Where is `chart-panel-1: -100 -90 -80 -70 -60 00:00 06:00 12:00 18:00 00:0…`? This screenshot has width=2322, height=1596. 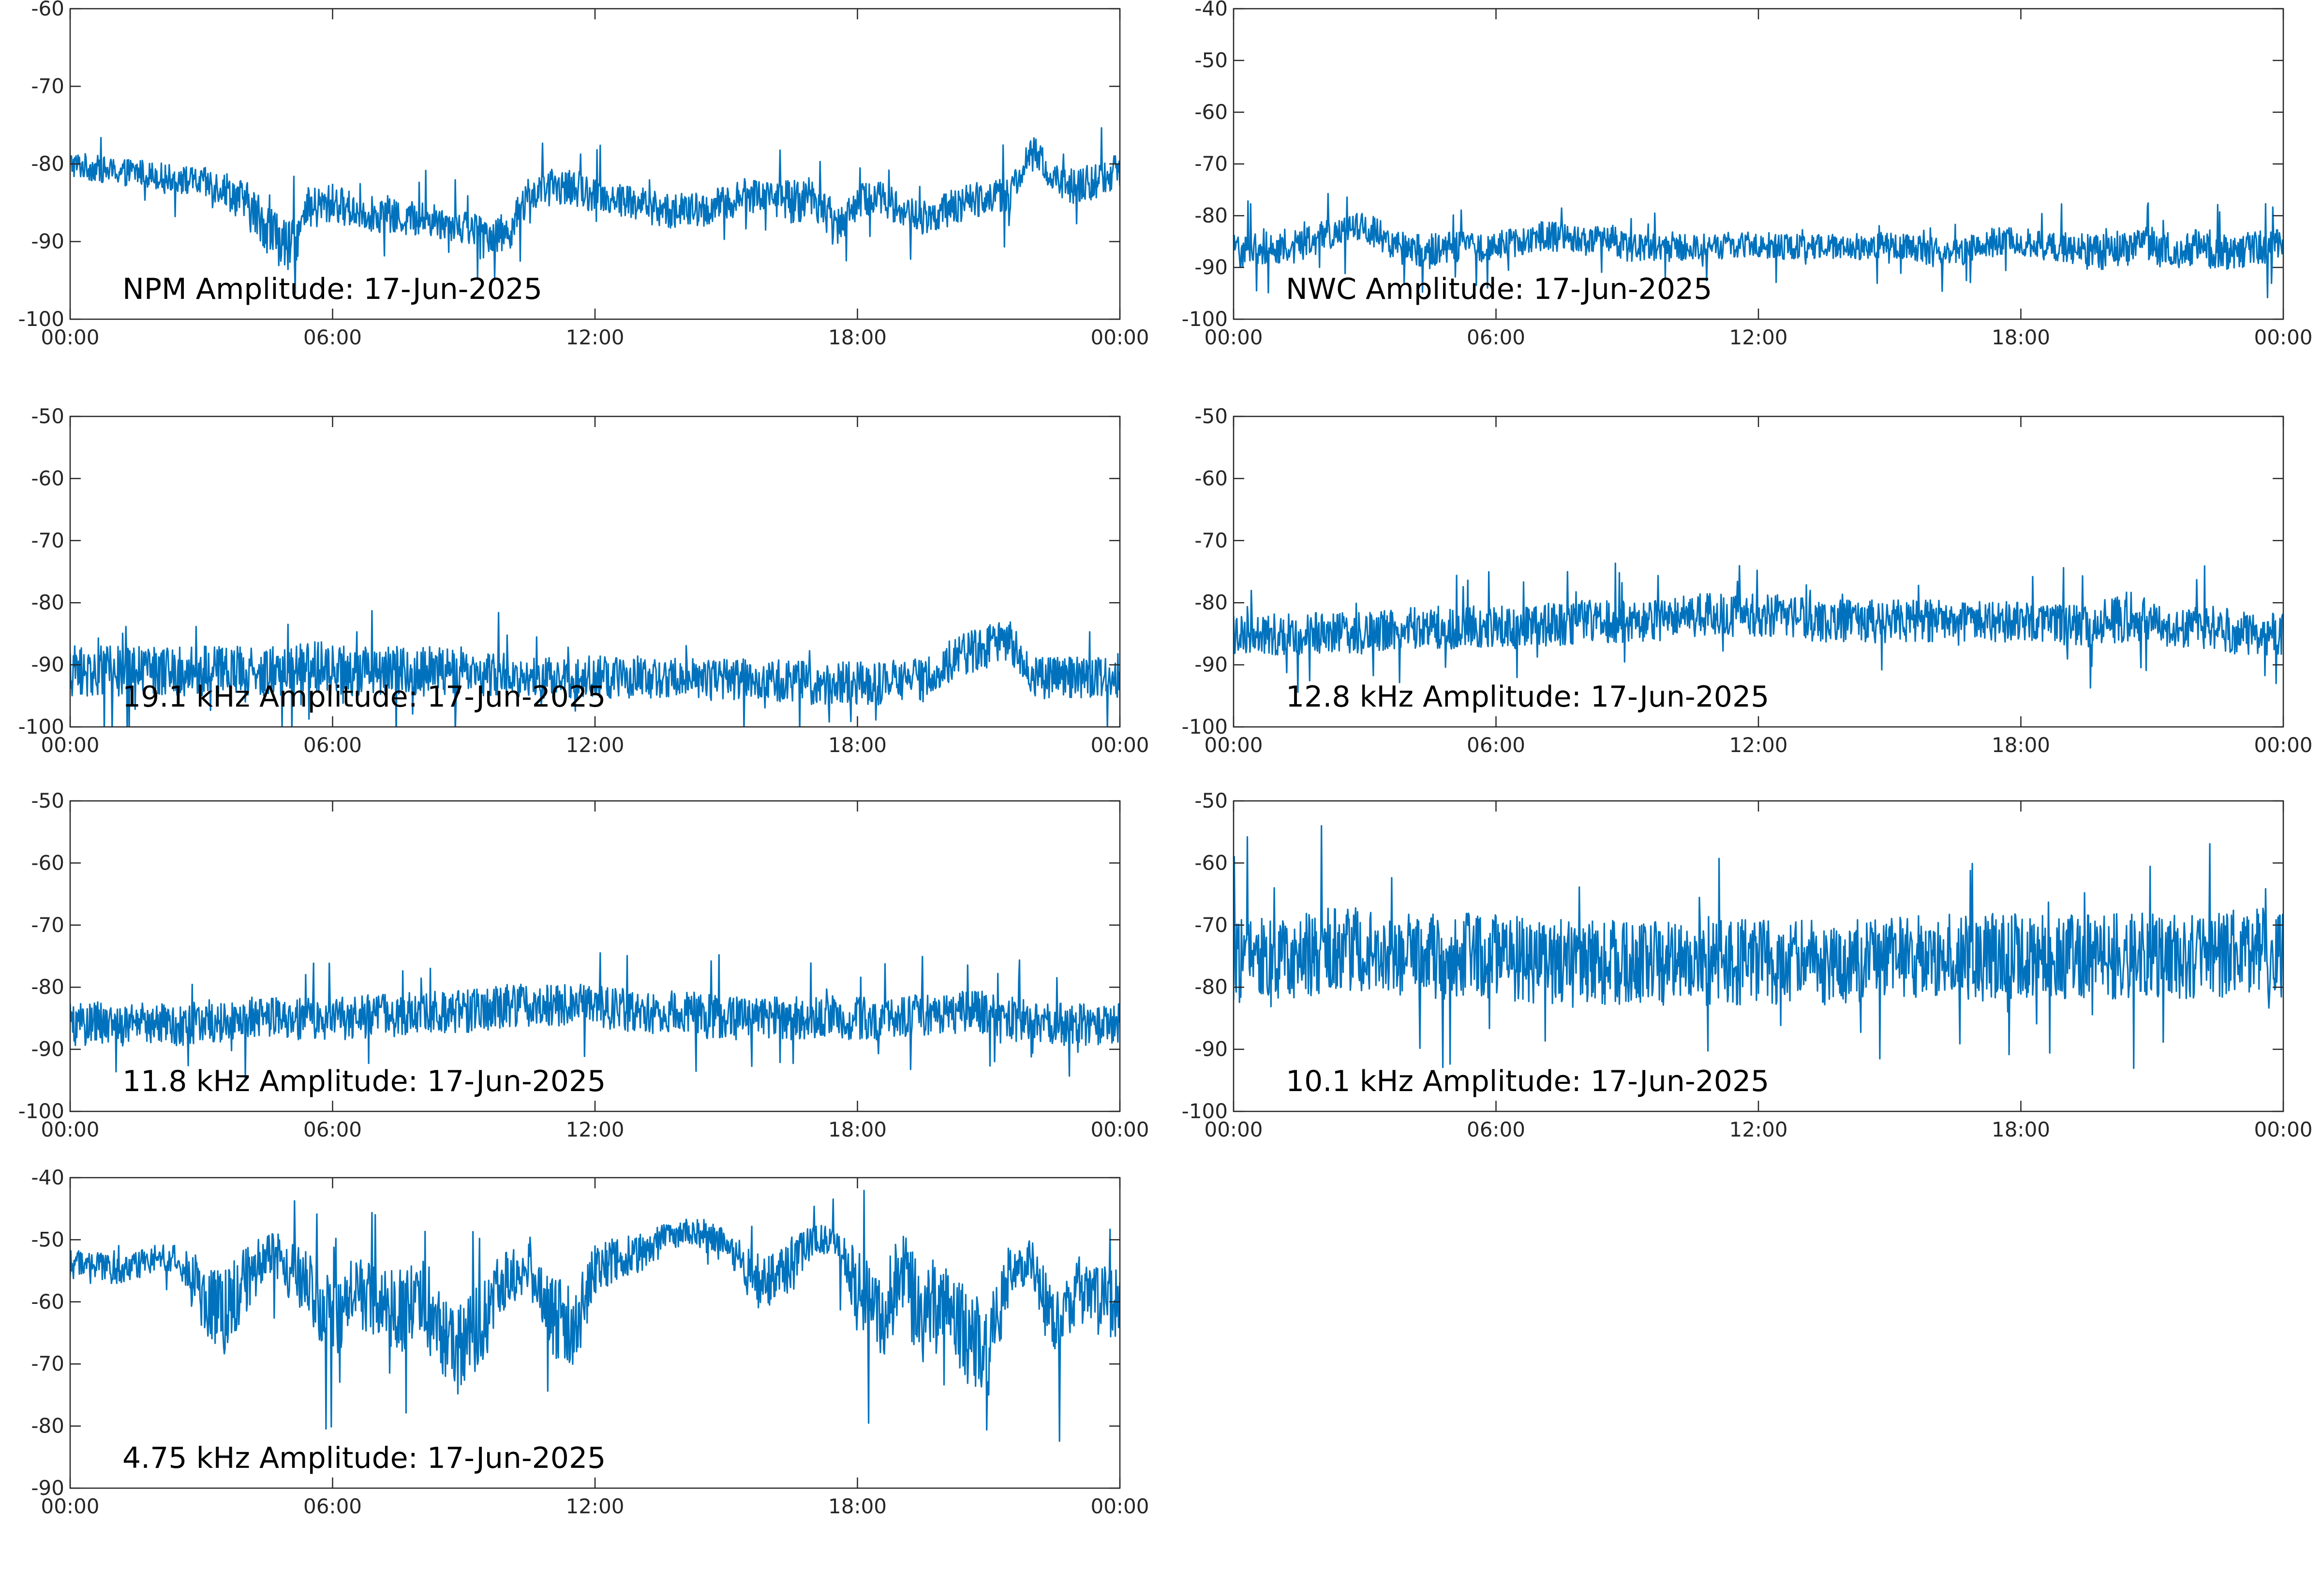 chart-panel-1: -100 -90 -80 -70 -60 00:00 06:00 12:00 18:00 00:0… is located at coordinates (583, 174).